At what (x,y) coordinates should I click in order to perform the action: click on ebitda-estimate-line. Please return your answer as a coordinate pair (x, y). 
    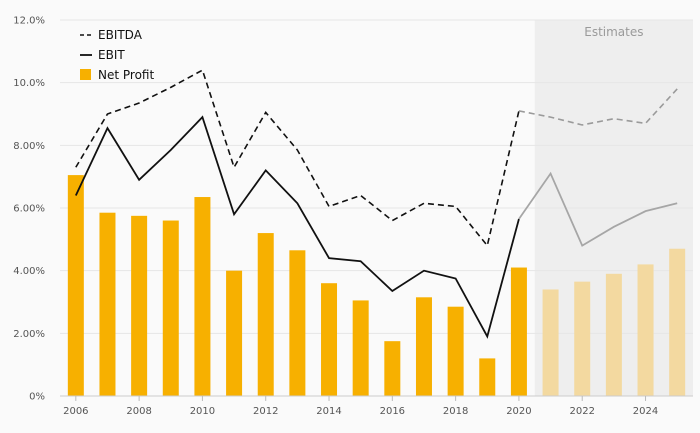
    Looking at the image, I should click on (598, 107).